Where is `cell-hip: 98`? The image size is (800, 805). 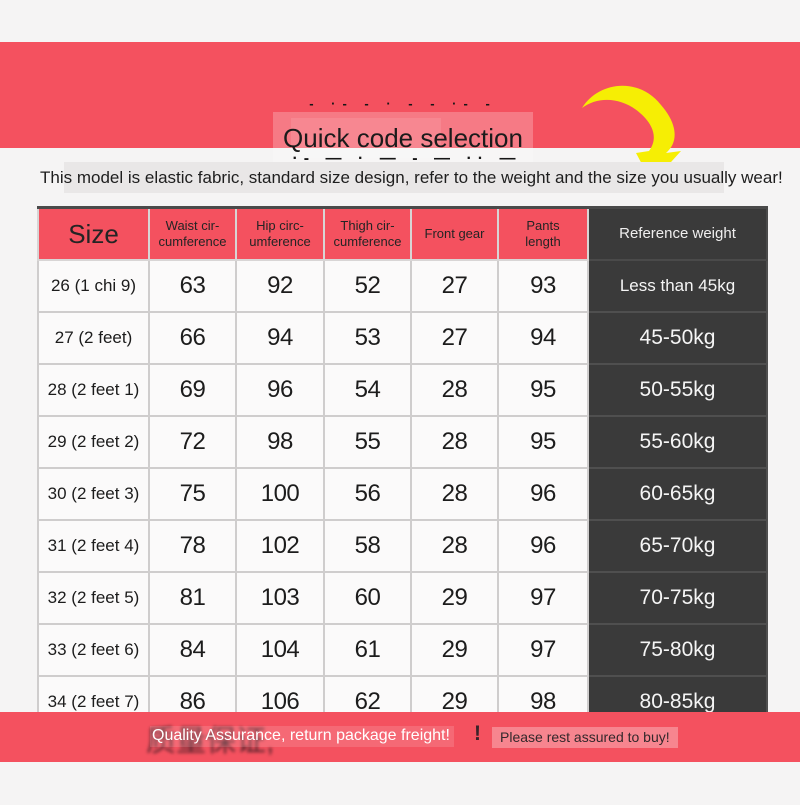 cell-hip: 98 is located at coordinates (280, 442).